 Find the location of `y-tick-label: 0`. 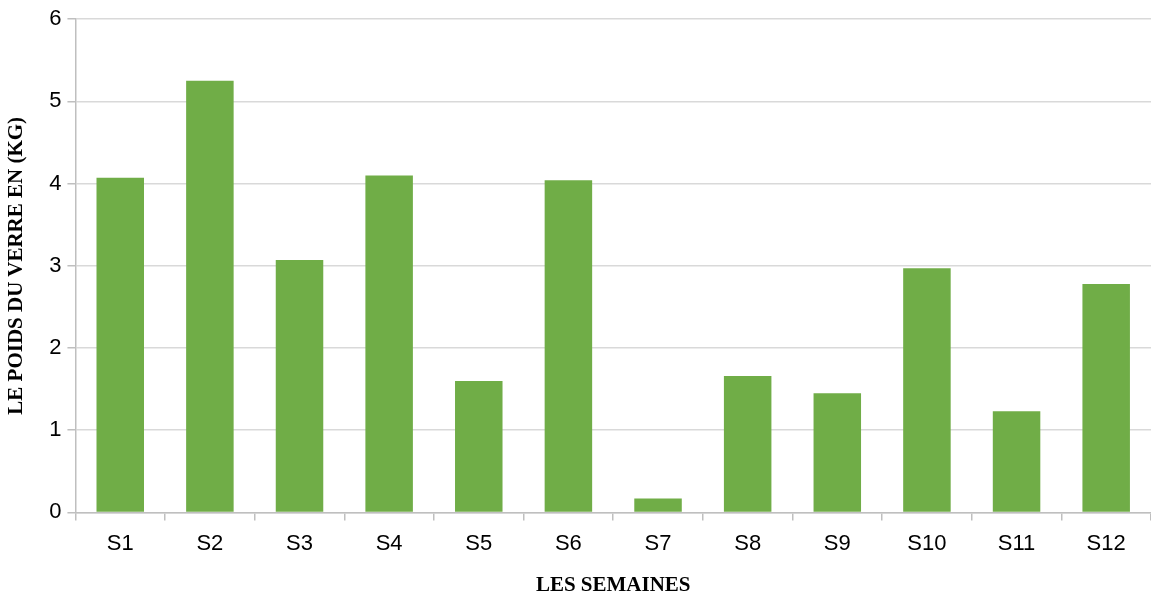

y-tick-label: 0 is located at coordinates (55, 511).